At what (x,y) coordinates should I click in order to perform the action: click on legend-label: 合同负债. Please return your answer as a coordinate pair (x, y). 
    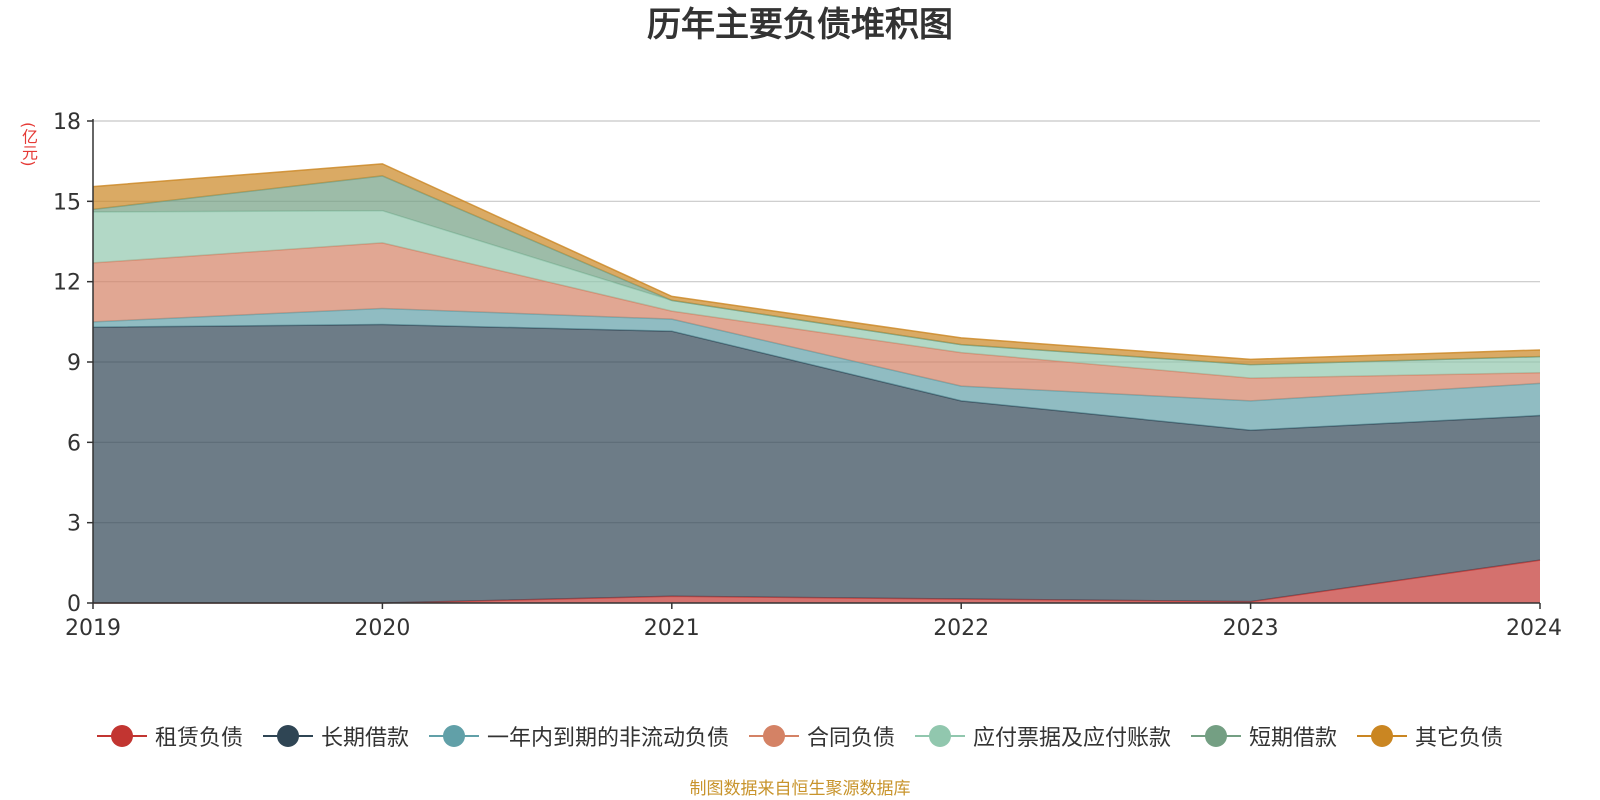
    Looking at the image, I should click on (850, 738).